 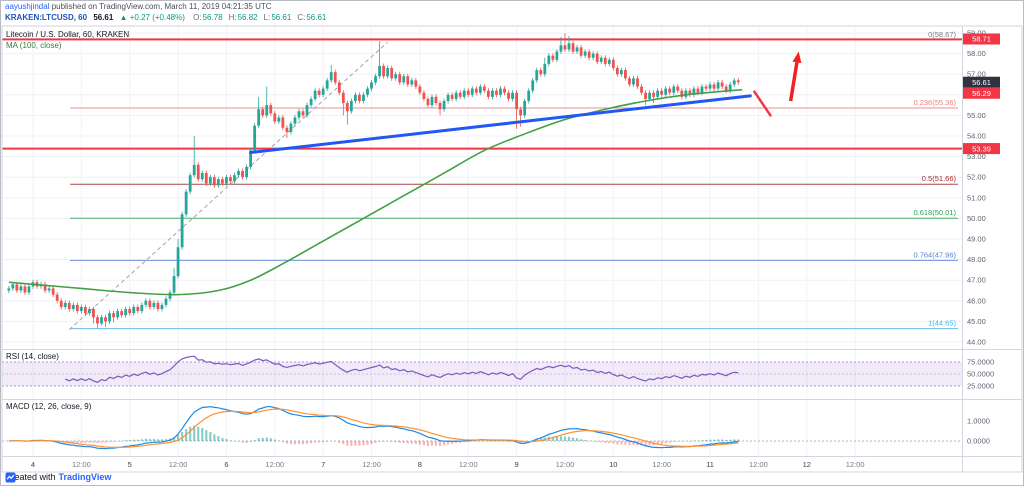 I want to click on svg-text: 9, so click(x=517, y=464).